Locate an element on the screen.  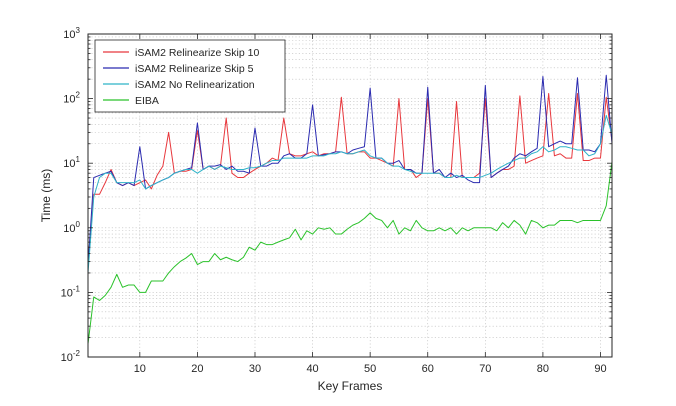
y-tick-label: 10⁻² is located at coordinates (71, 356).